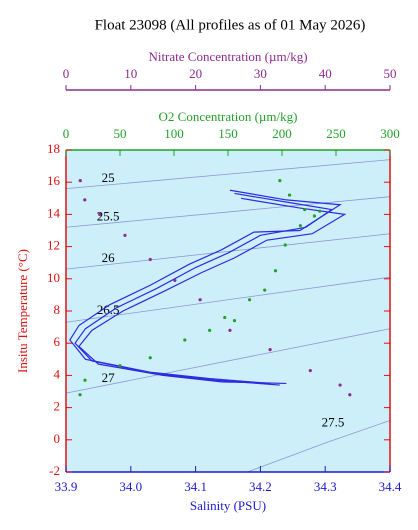 The height and width of the screenshot is (530, 418). What do you see at coordinates (57, 309) in the screenshot?
I see `y-tick-label: 8` at bounding box center [57, 309].